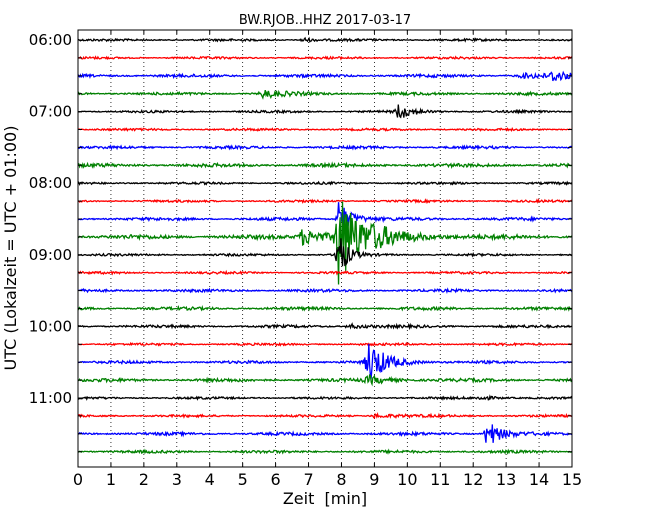 The image size is (650, 520). Describe the element at coordinates (572, 479) in the screenshot. I see `x-tick-label: 15` at that location.